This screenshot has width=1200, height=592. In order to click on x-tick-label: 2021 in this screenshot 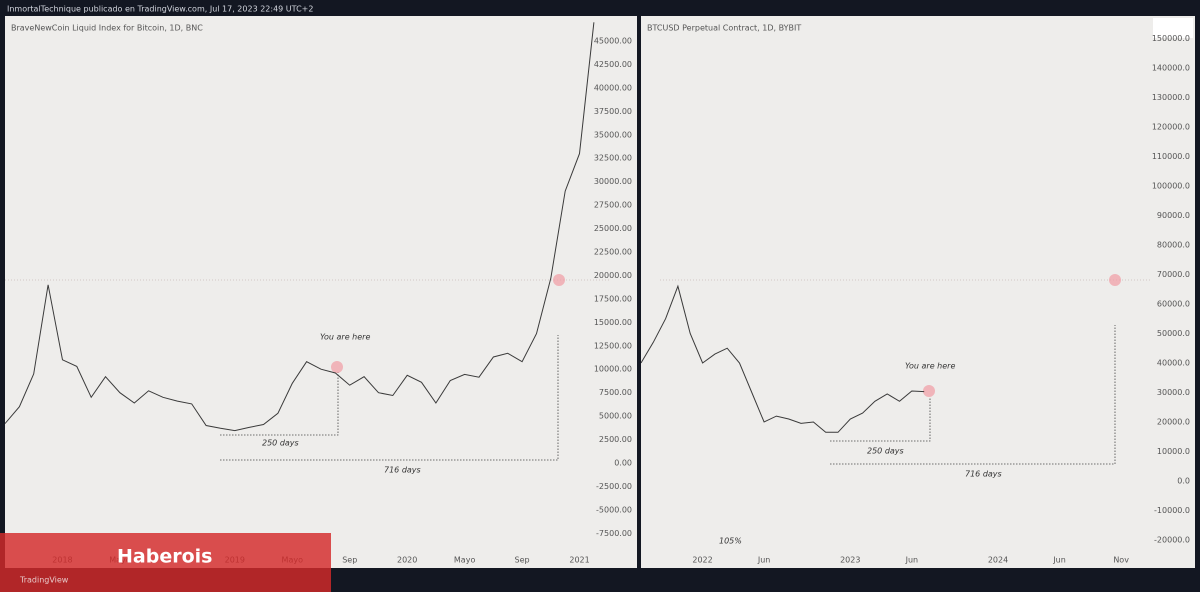, I will do `click(579, 560)`.